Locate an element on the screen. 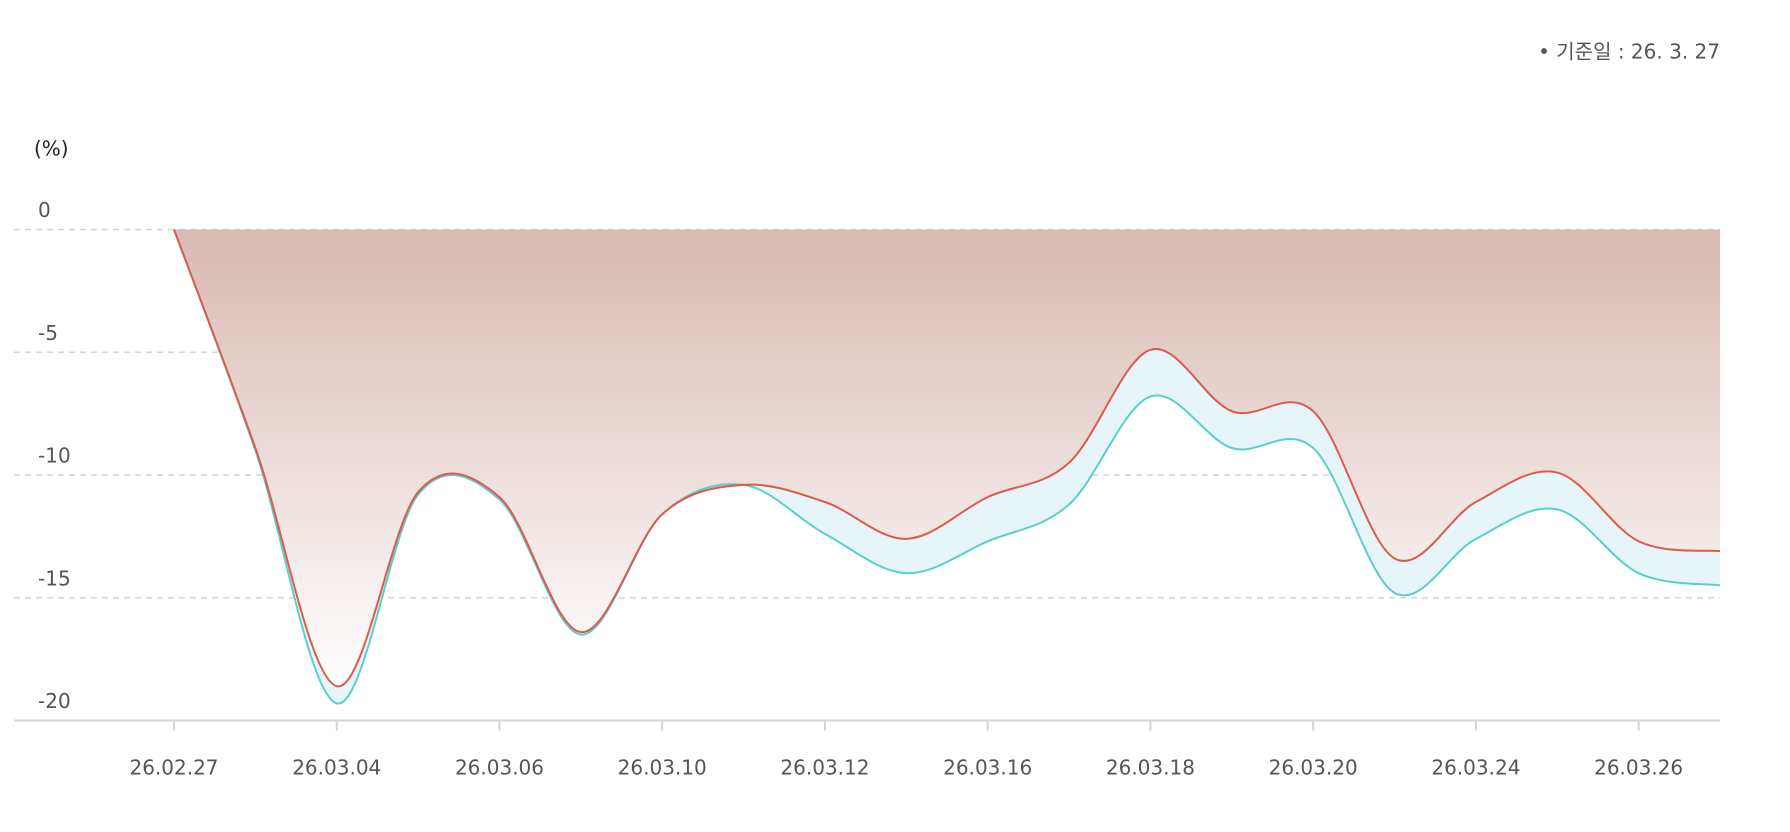 The image size is (1790, 832). x-tick-label: 26.02.27 is located at coordinates (173, 768).